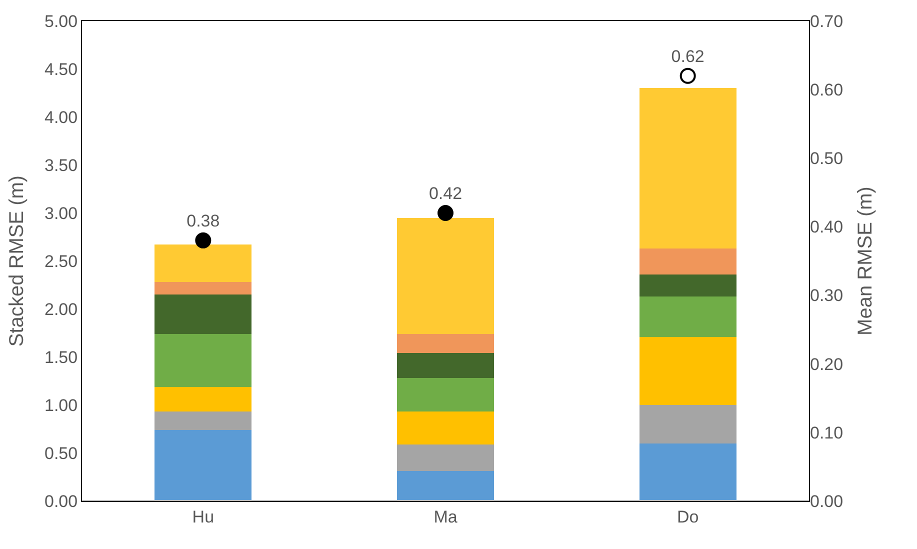  Describe the element at coordinates (445, 193) in the screenshot. I see `data-label: 0.42` at that location.